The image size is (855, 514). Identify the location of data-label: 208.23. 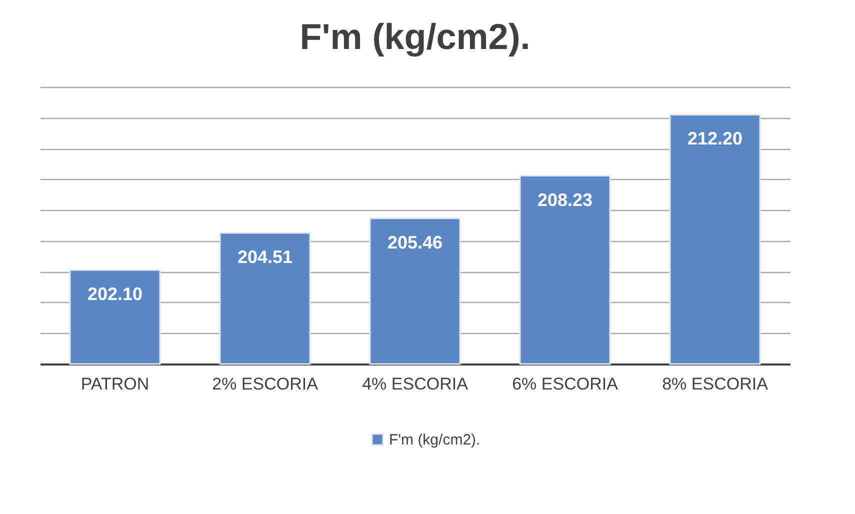
(565, 200).